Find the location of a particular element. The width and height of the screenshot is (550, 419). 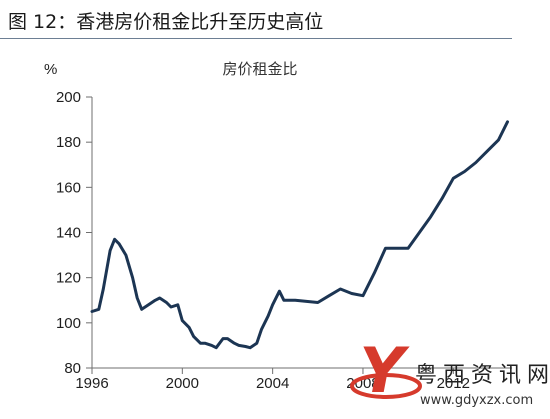

y-tick-label: 100 is located at coordinates (68, 323).